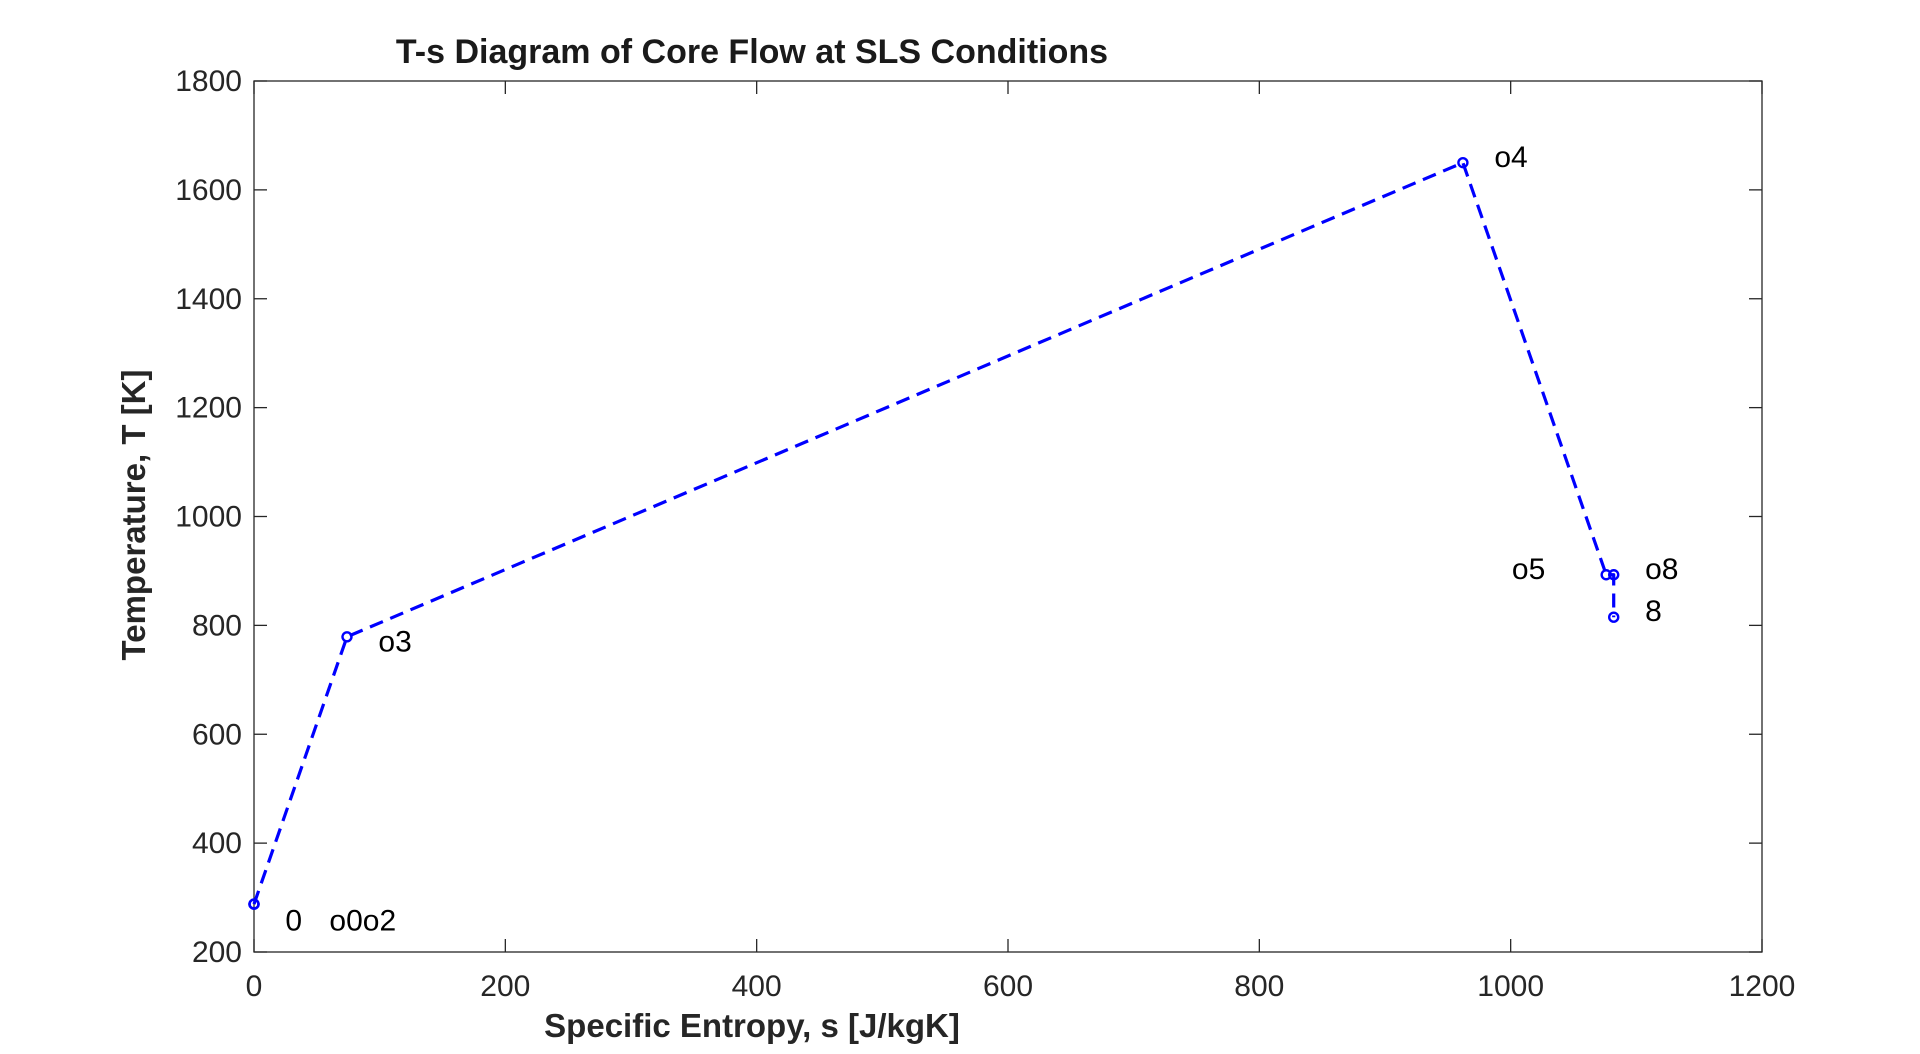  What do you see at coordinates (208, 299) in the screenshot?
I see `y-tick-label: 1400` at bounding box center [208, 299].